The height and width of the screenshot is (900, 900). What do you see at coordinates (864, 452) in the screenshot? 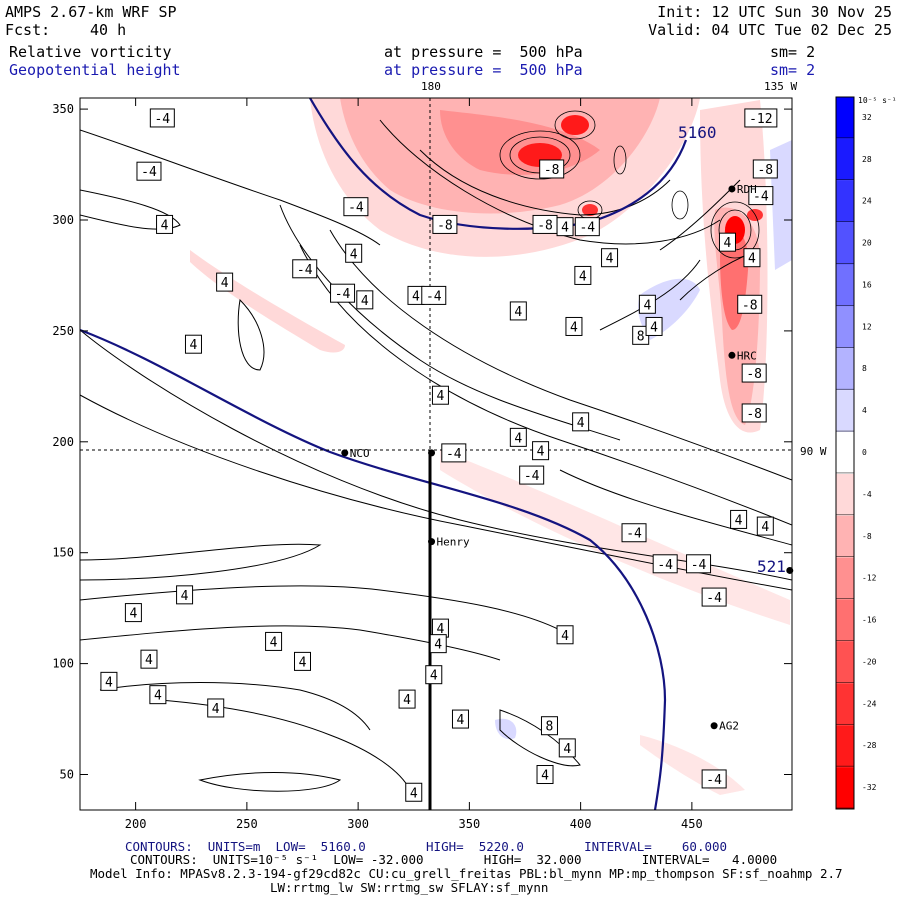
I see `colorbar-label: 0` at bounding box center [864, 452].